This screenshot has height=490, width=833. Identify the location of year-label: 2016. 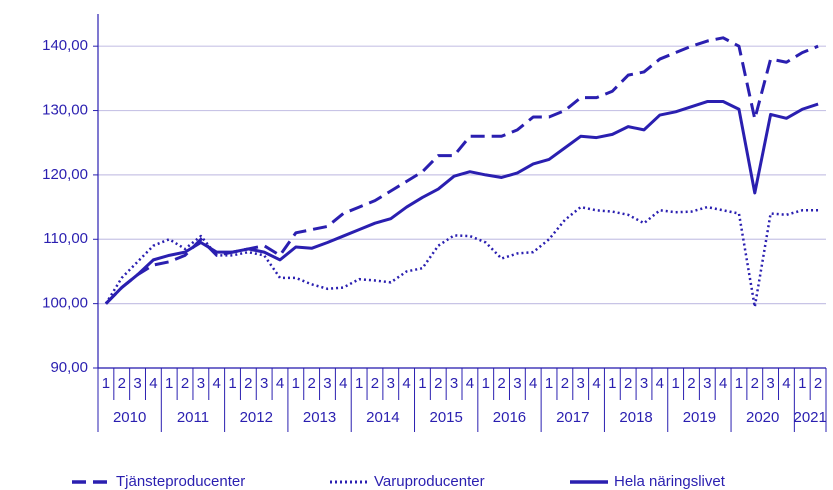
(509, 417).